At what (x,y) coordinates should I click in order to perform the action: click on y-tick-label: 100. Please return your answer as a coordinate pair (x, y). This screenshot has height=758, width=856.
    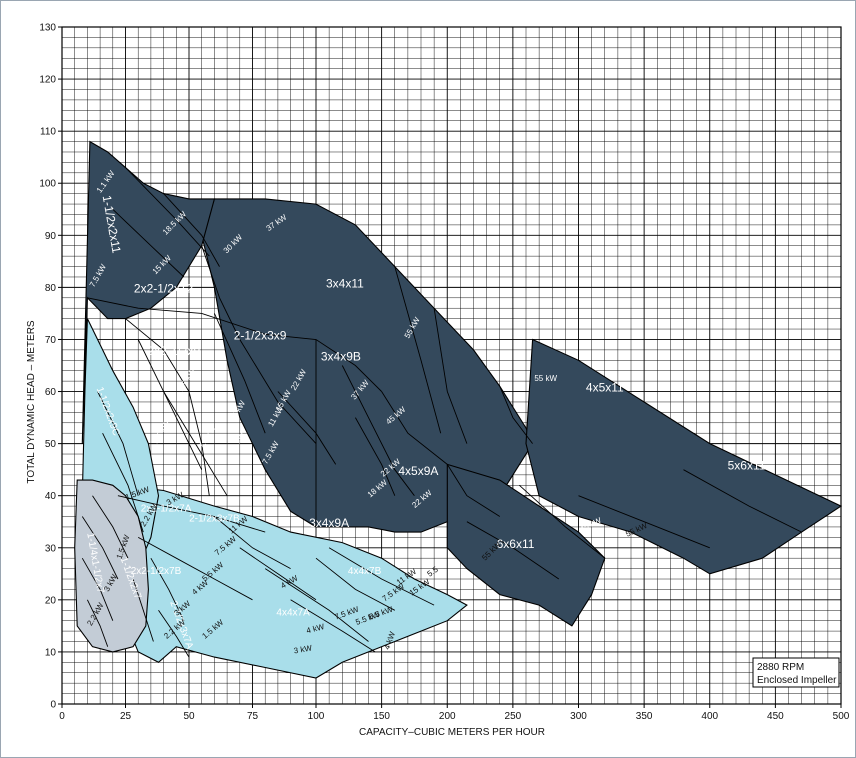
    Looking at the image, I should click on (47, 184).